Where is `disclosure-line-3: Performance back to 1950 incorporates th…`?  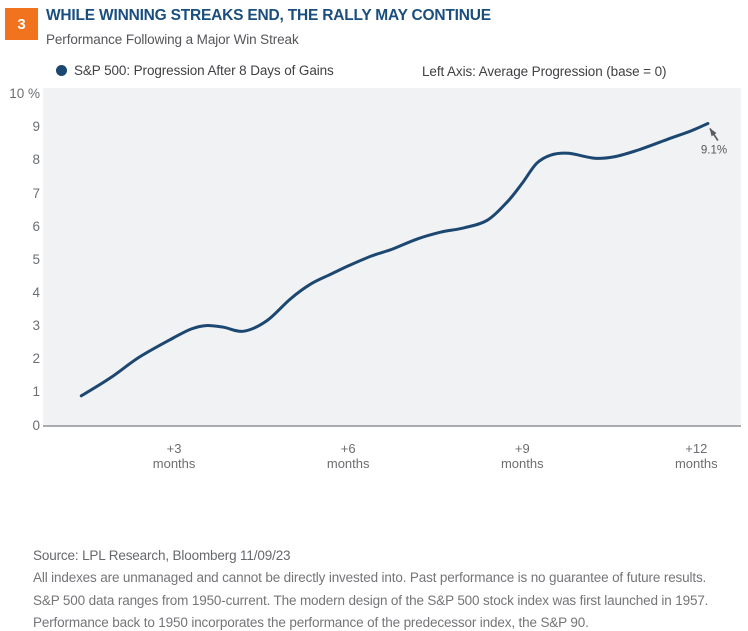 disclosure-line-3: Performance back to 1950 incorporates th… is located at coordinates (311, 622).